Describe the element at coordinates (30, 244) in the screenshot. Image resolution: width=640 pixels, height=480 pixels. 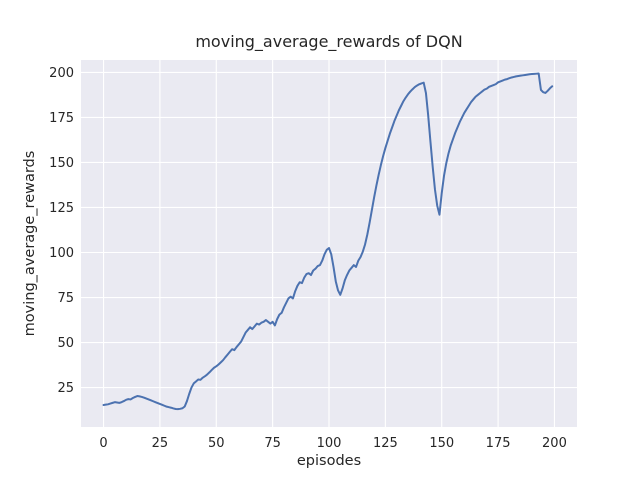
I see `y-axis-label: moving_average_rewards` at that location.